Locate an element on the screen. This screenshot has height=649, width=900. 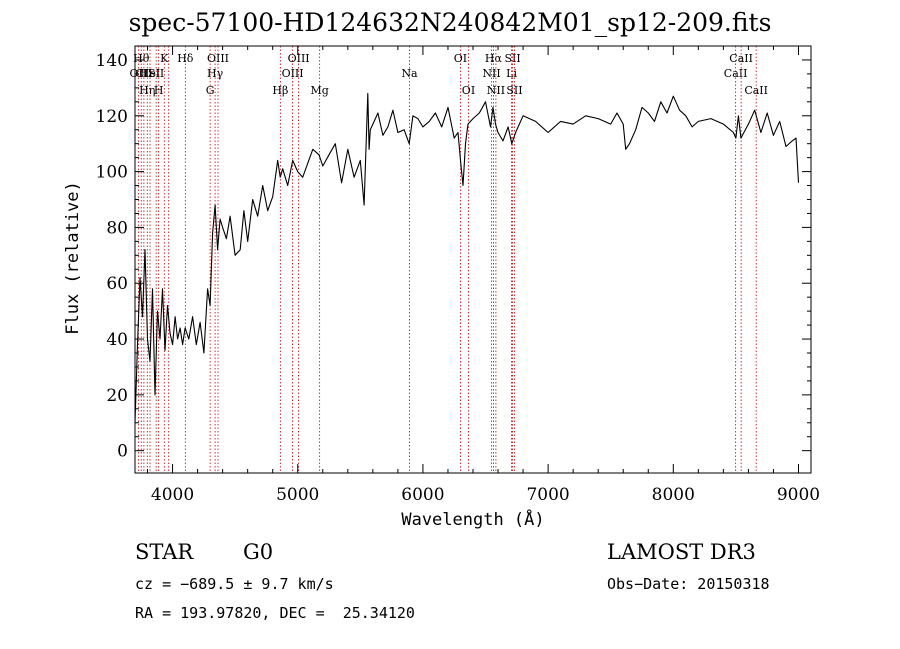
line-marker-label-15: OIII is located at coordinates (299, 58).